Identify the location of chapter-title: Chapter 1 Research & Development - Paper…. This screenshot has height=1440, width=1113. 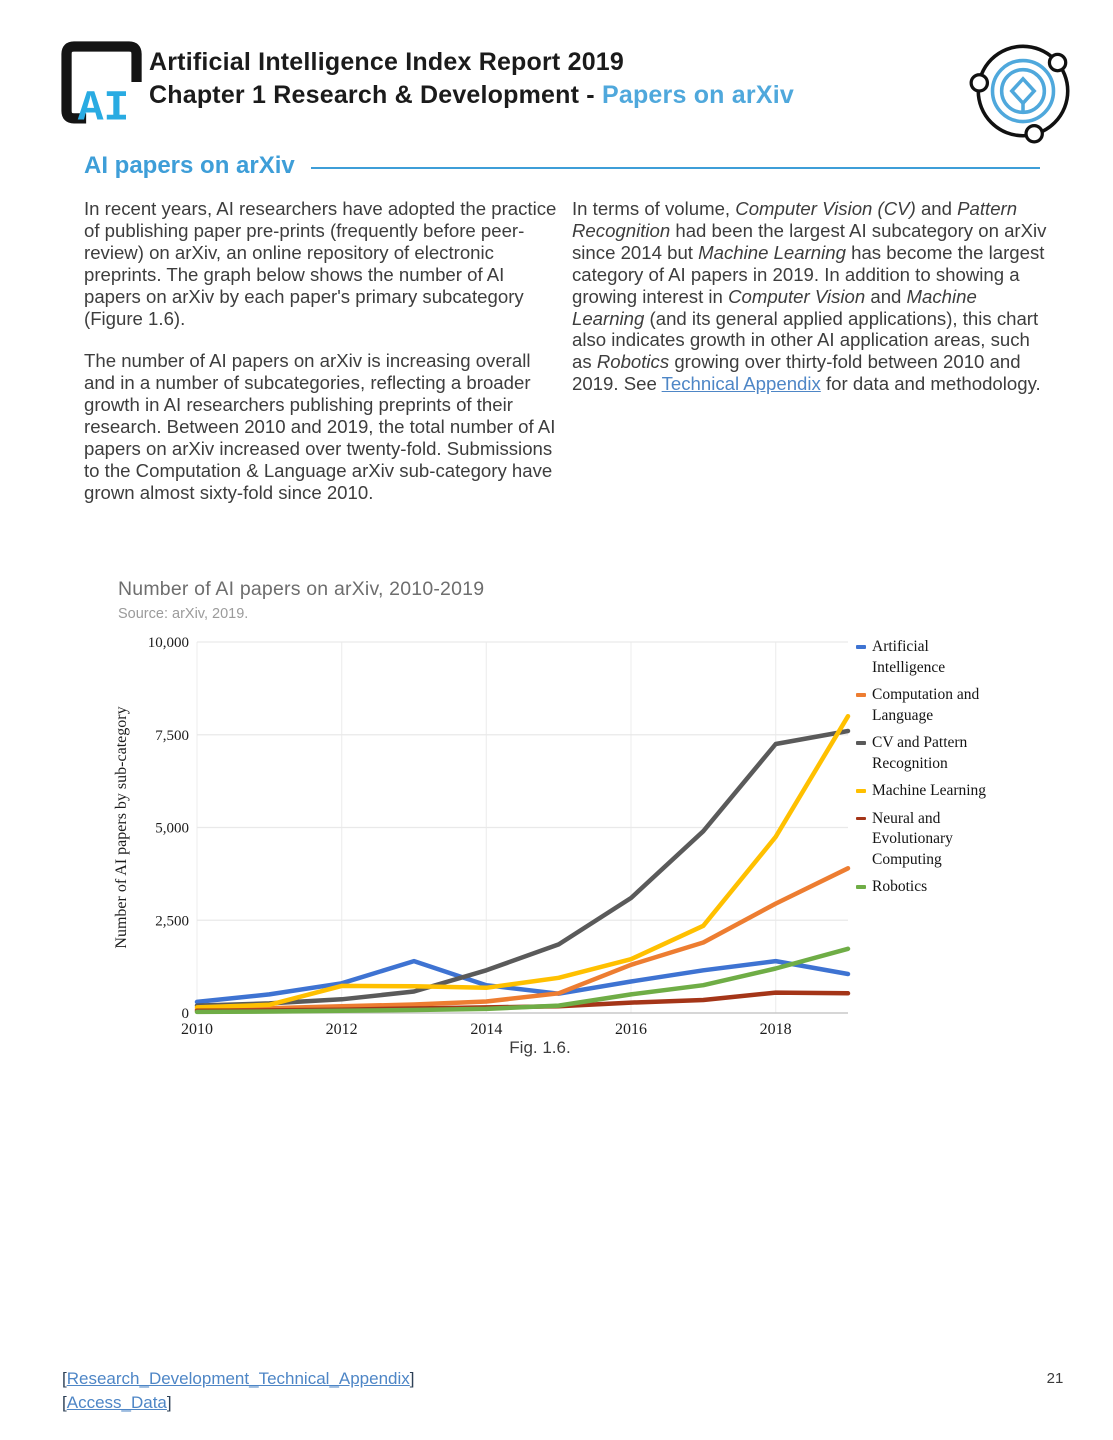
(471, 95).